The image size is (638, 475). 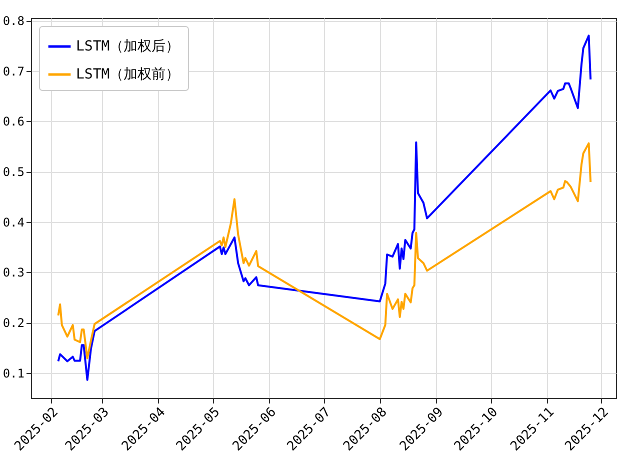 What do you see at coordinates (13, 373) in the screenshot?
I see `y-tick-label: 0.1` at bounding box center [13, 373].